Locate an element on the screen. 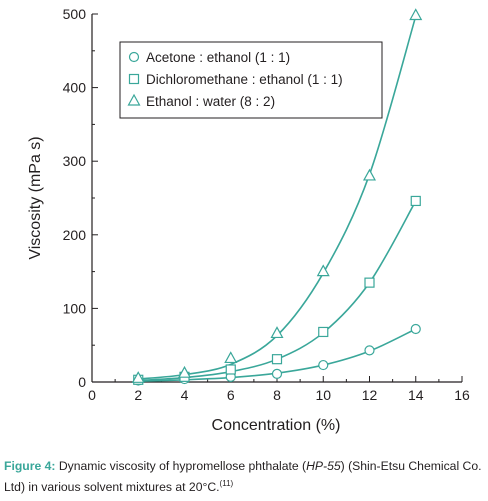 The image size is (488, 501). y-tick-label: 400 is located at coordinates (75, 88).